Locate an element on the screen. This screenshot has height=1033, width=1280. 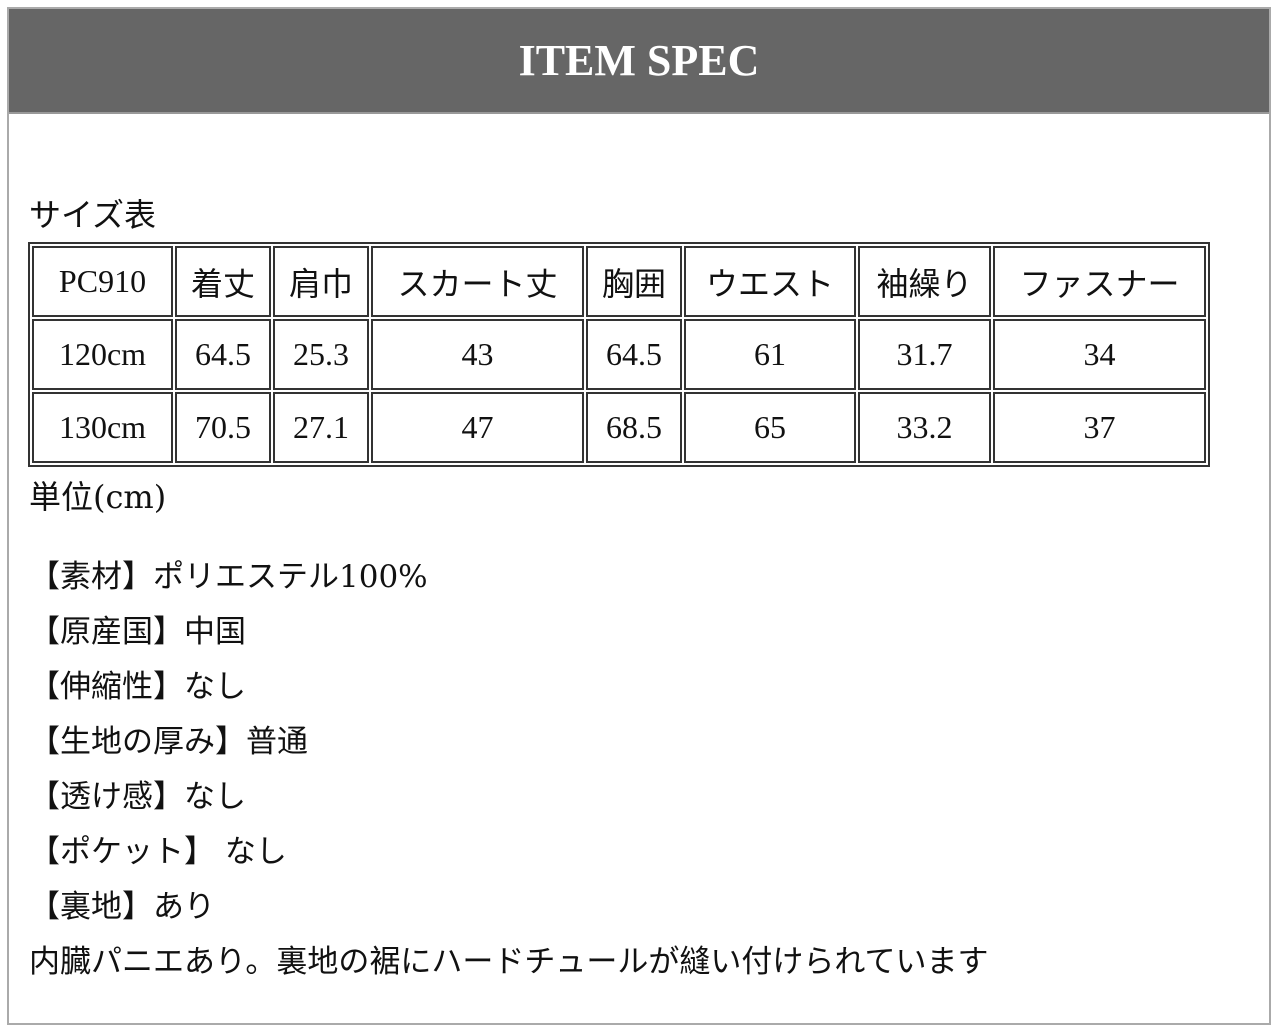
spec-material: 【素材】ポリエステル100% is located at coordinates (228, 577).